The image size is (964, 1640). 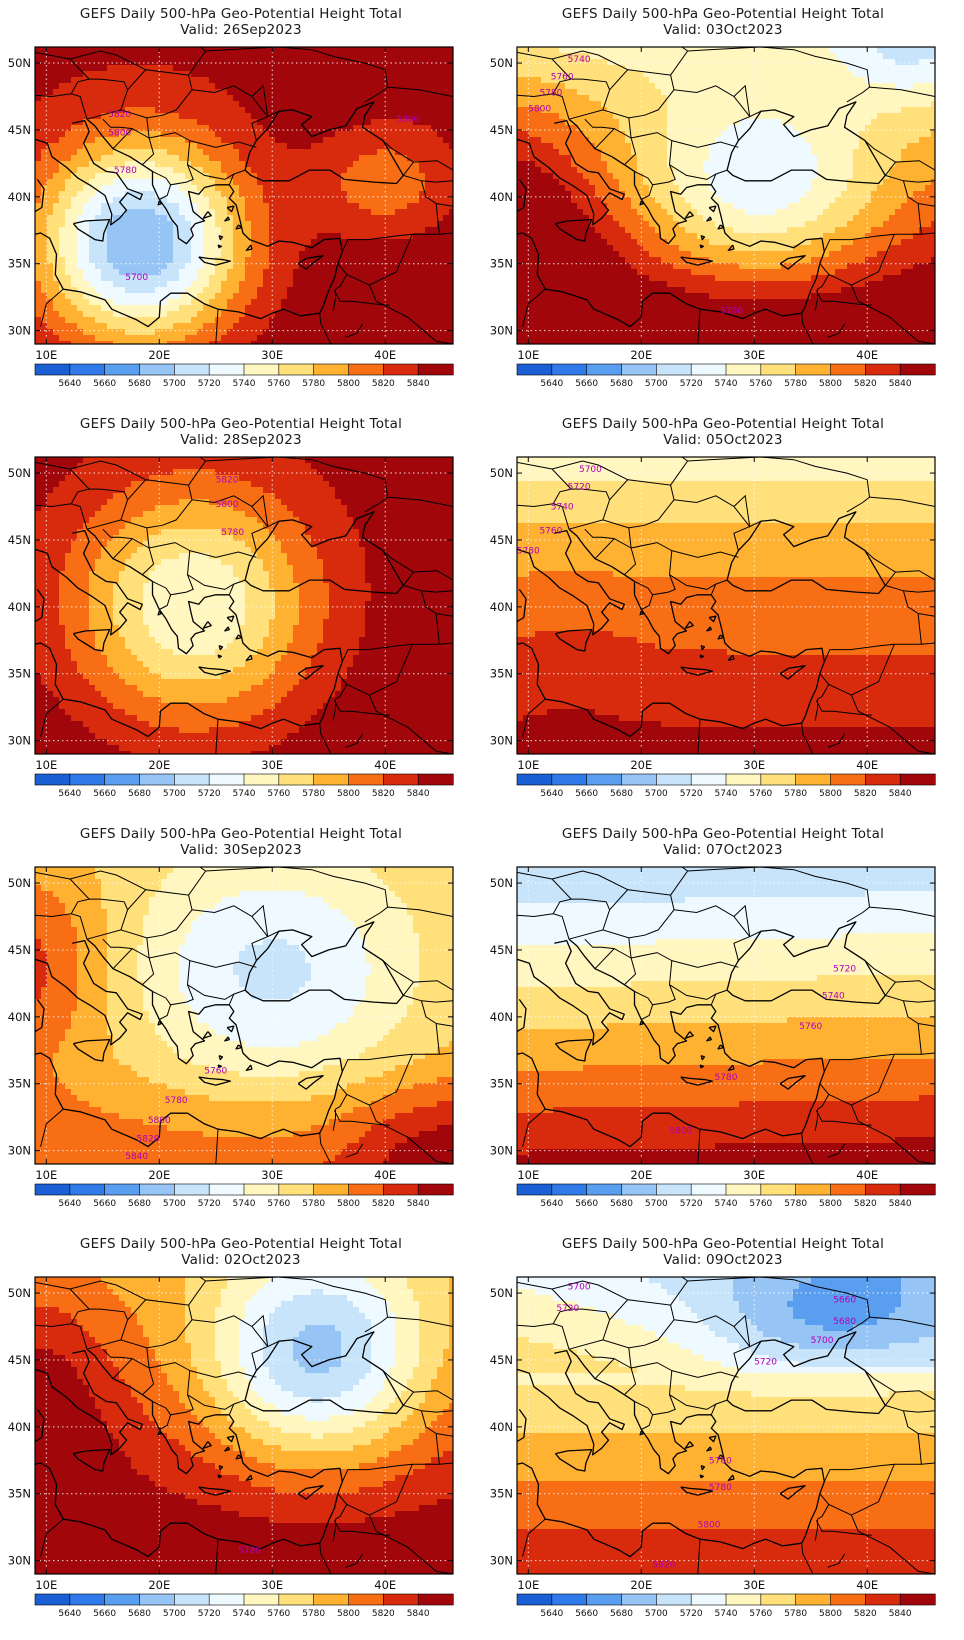 I want to click on colorbar-label: 5800, so click(x=830, y=794).